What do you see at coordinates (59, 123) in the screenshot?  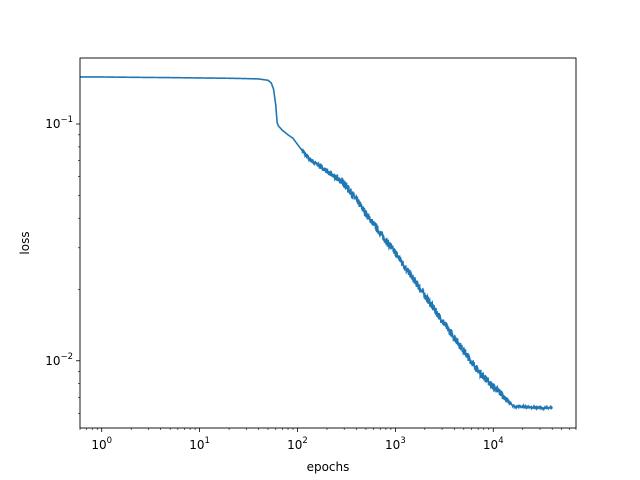 I see `y-tick-label: 10⁻¹` at bounding box center [59, 123].